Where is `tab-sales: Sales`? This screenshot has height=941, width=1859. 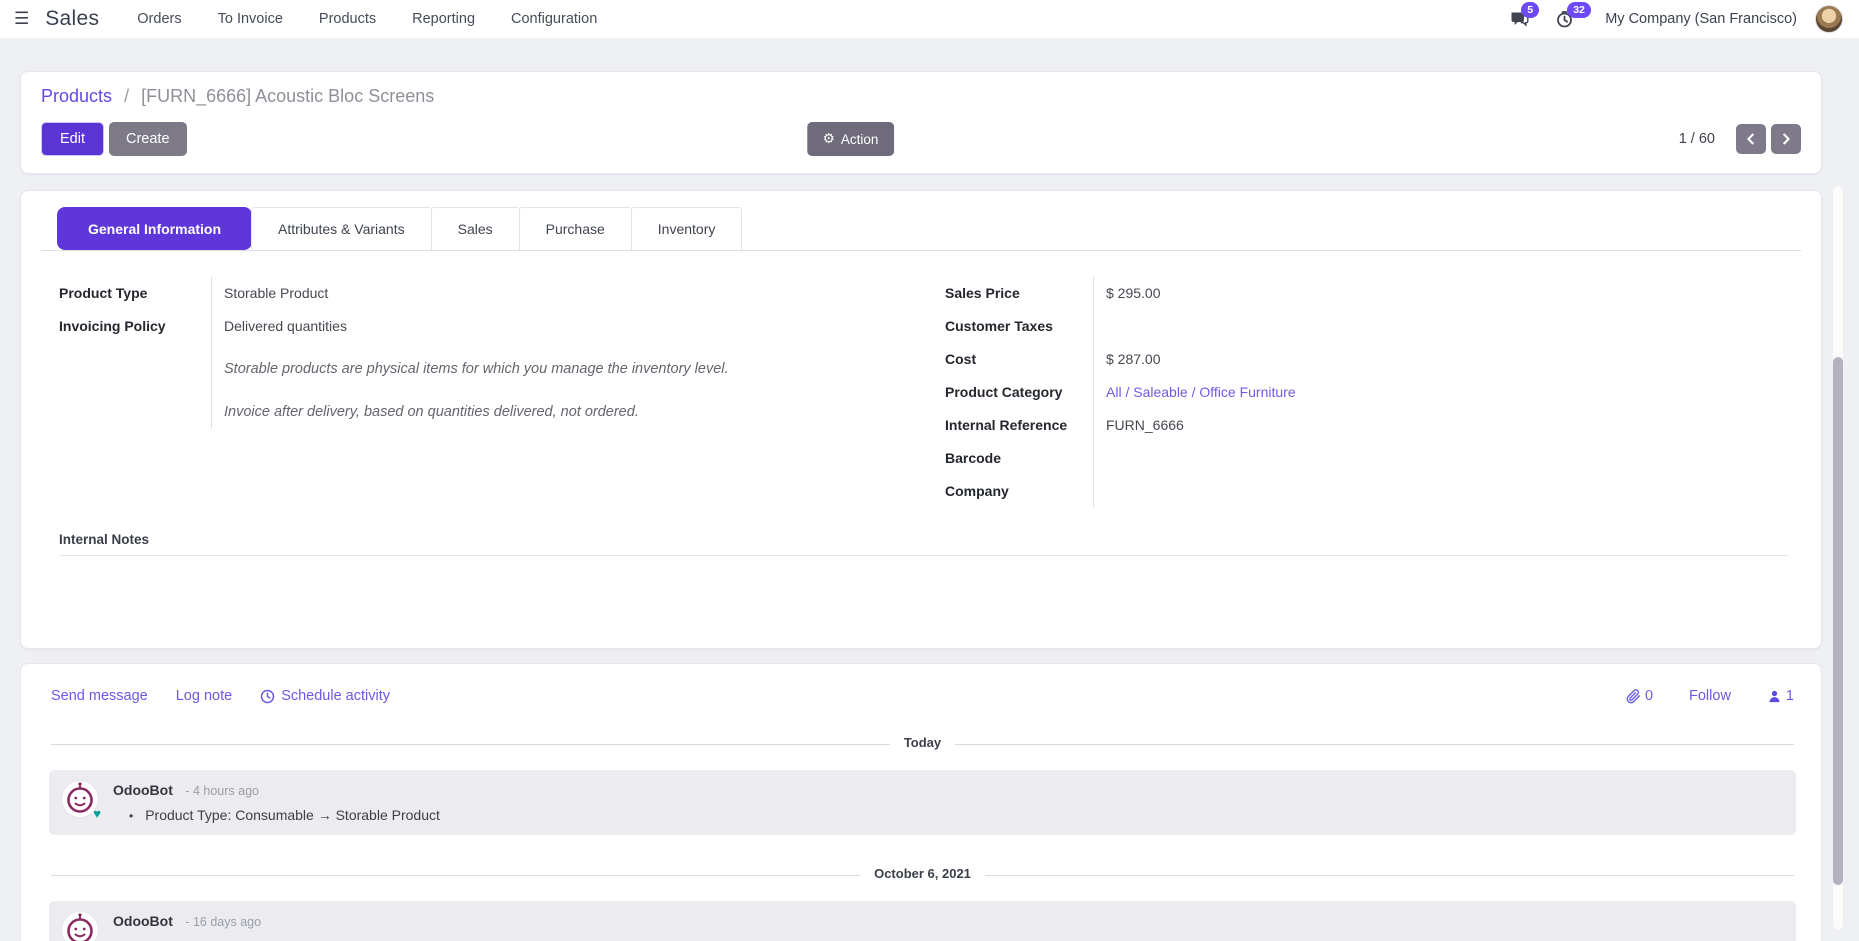 tab-sales: Sales is located at coordinates (475, 228).